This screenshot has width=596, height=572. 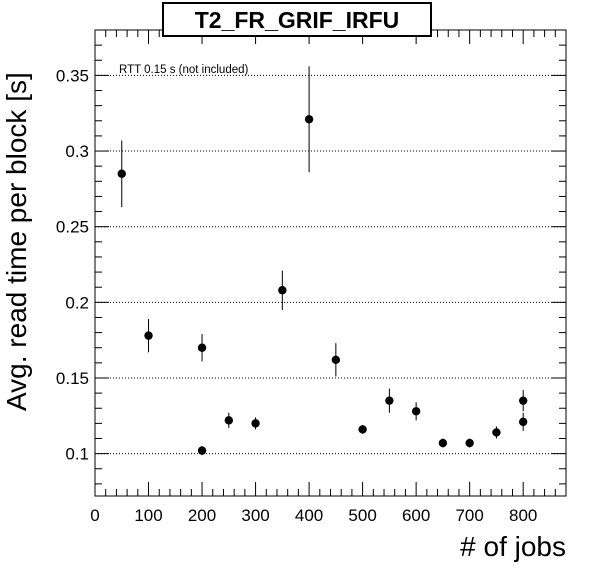 I want to click on rtt-annotation: RTT 0.15 s (not included), so click(x=184, y=70).